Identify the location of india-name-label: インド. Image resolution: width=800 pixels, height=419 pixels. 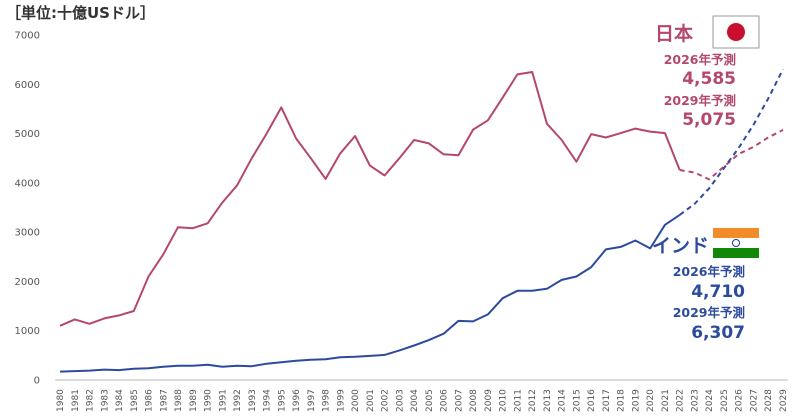
(680, 246).